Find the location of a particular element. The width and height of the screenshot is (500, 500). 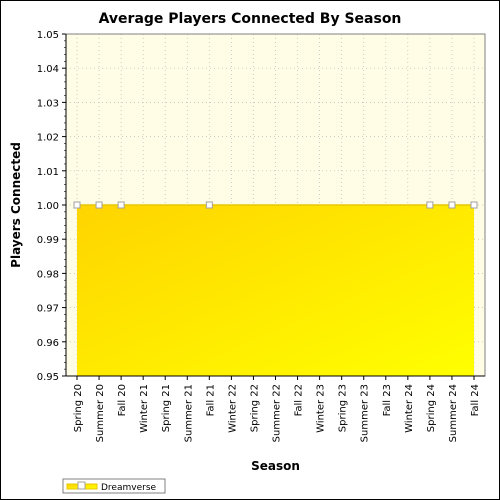

legend-label: Dreamverse is located at coordinates (129, 488).